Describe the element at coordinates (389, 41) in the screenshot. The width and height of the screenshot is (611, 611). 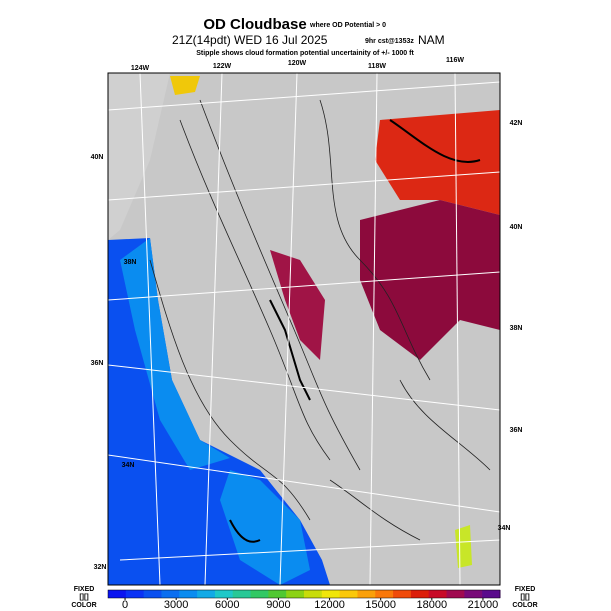
I see `forecast: 9hr cst@1353z` at that location.